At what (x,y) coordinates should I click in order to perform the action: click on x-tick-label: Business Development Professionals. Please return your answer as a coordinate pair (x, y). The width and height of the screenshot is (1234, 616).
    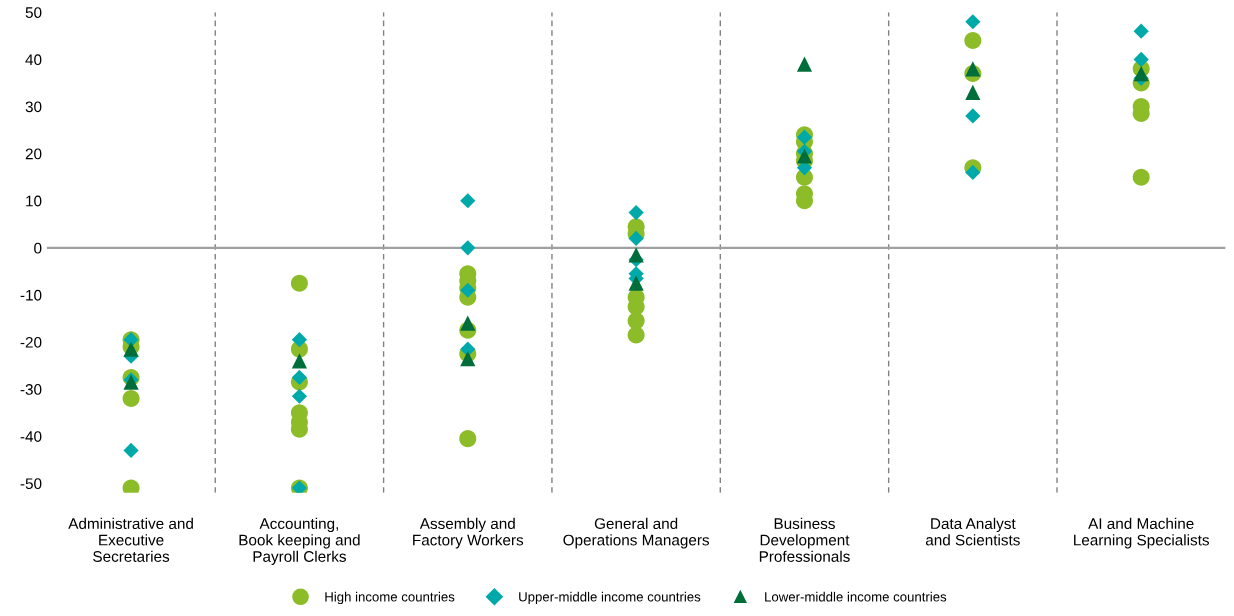
    Looking at the image, I should click on (804, 539).